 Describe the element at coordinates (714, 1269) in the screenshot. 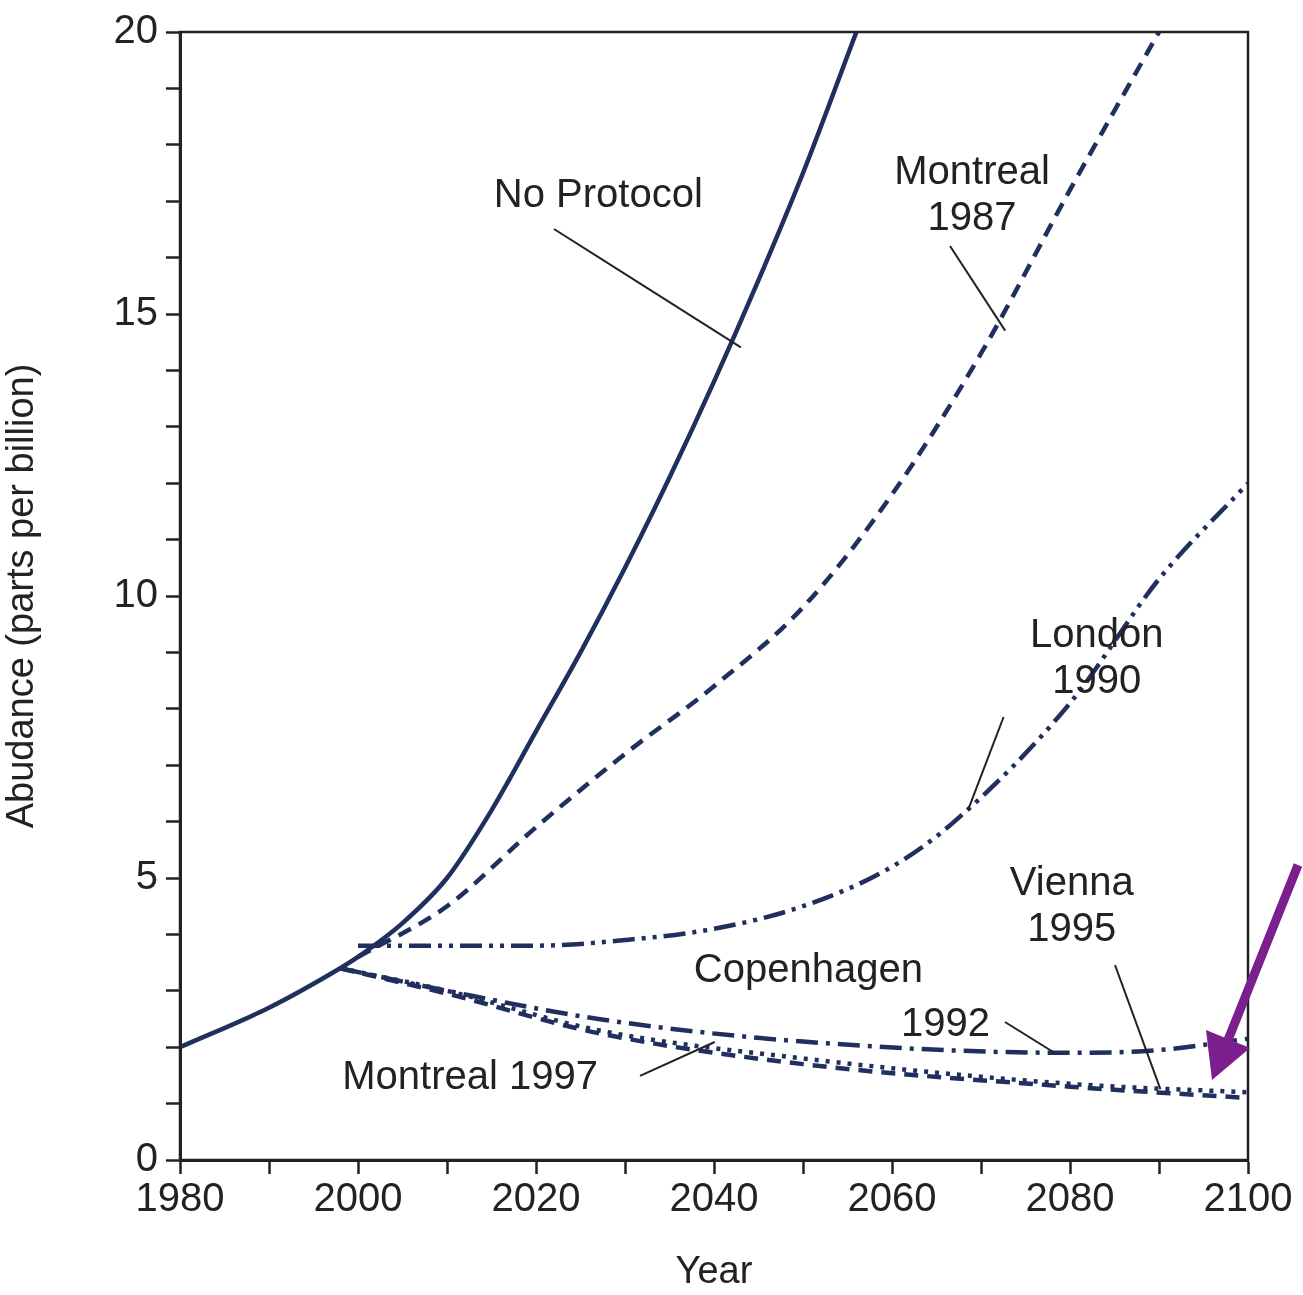

I see `x-axis-title: Year` at that location.